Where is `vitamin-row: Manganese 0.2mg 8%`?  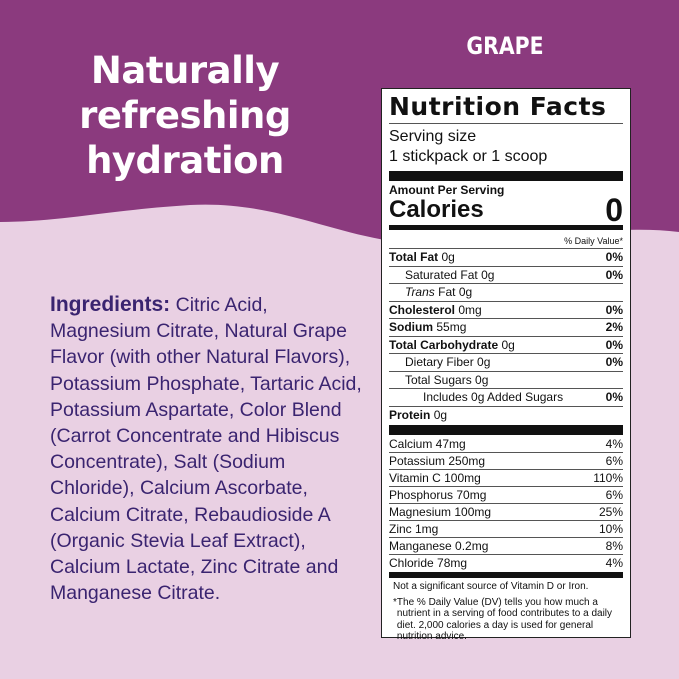 vitamin-row: Manganese 0.2mg 8% is located at coordinates (506, 546).